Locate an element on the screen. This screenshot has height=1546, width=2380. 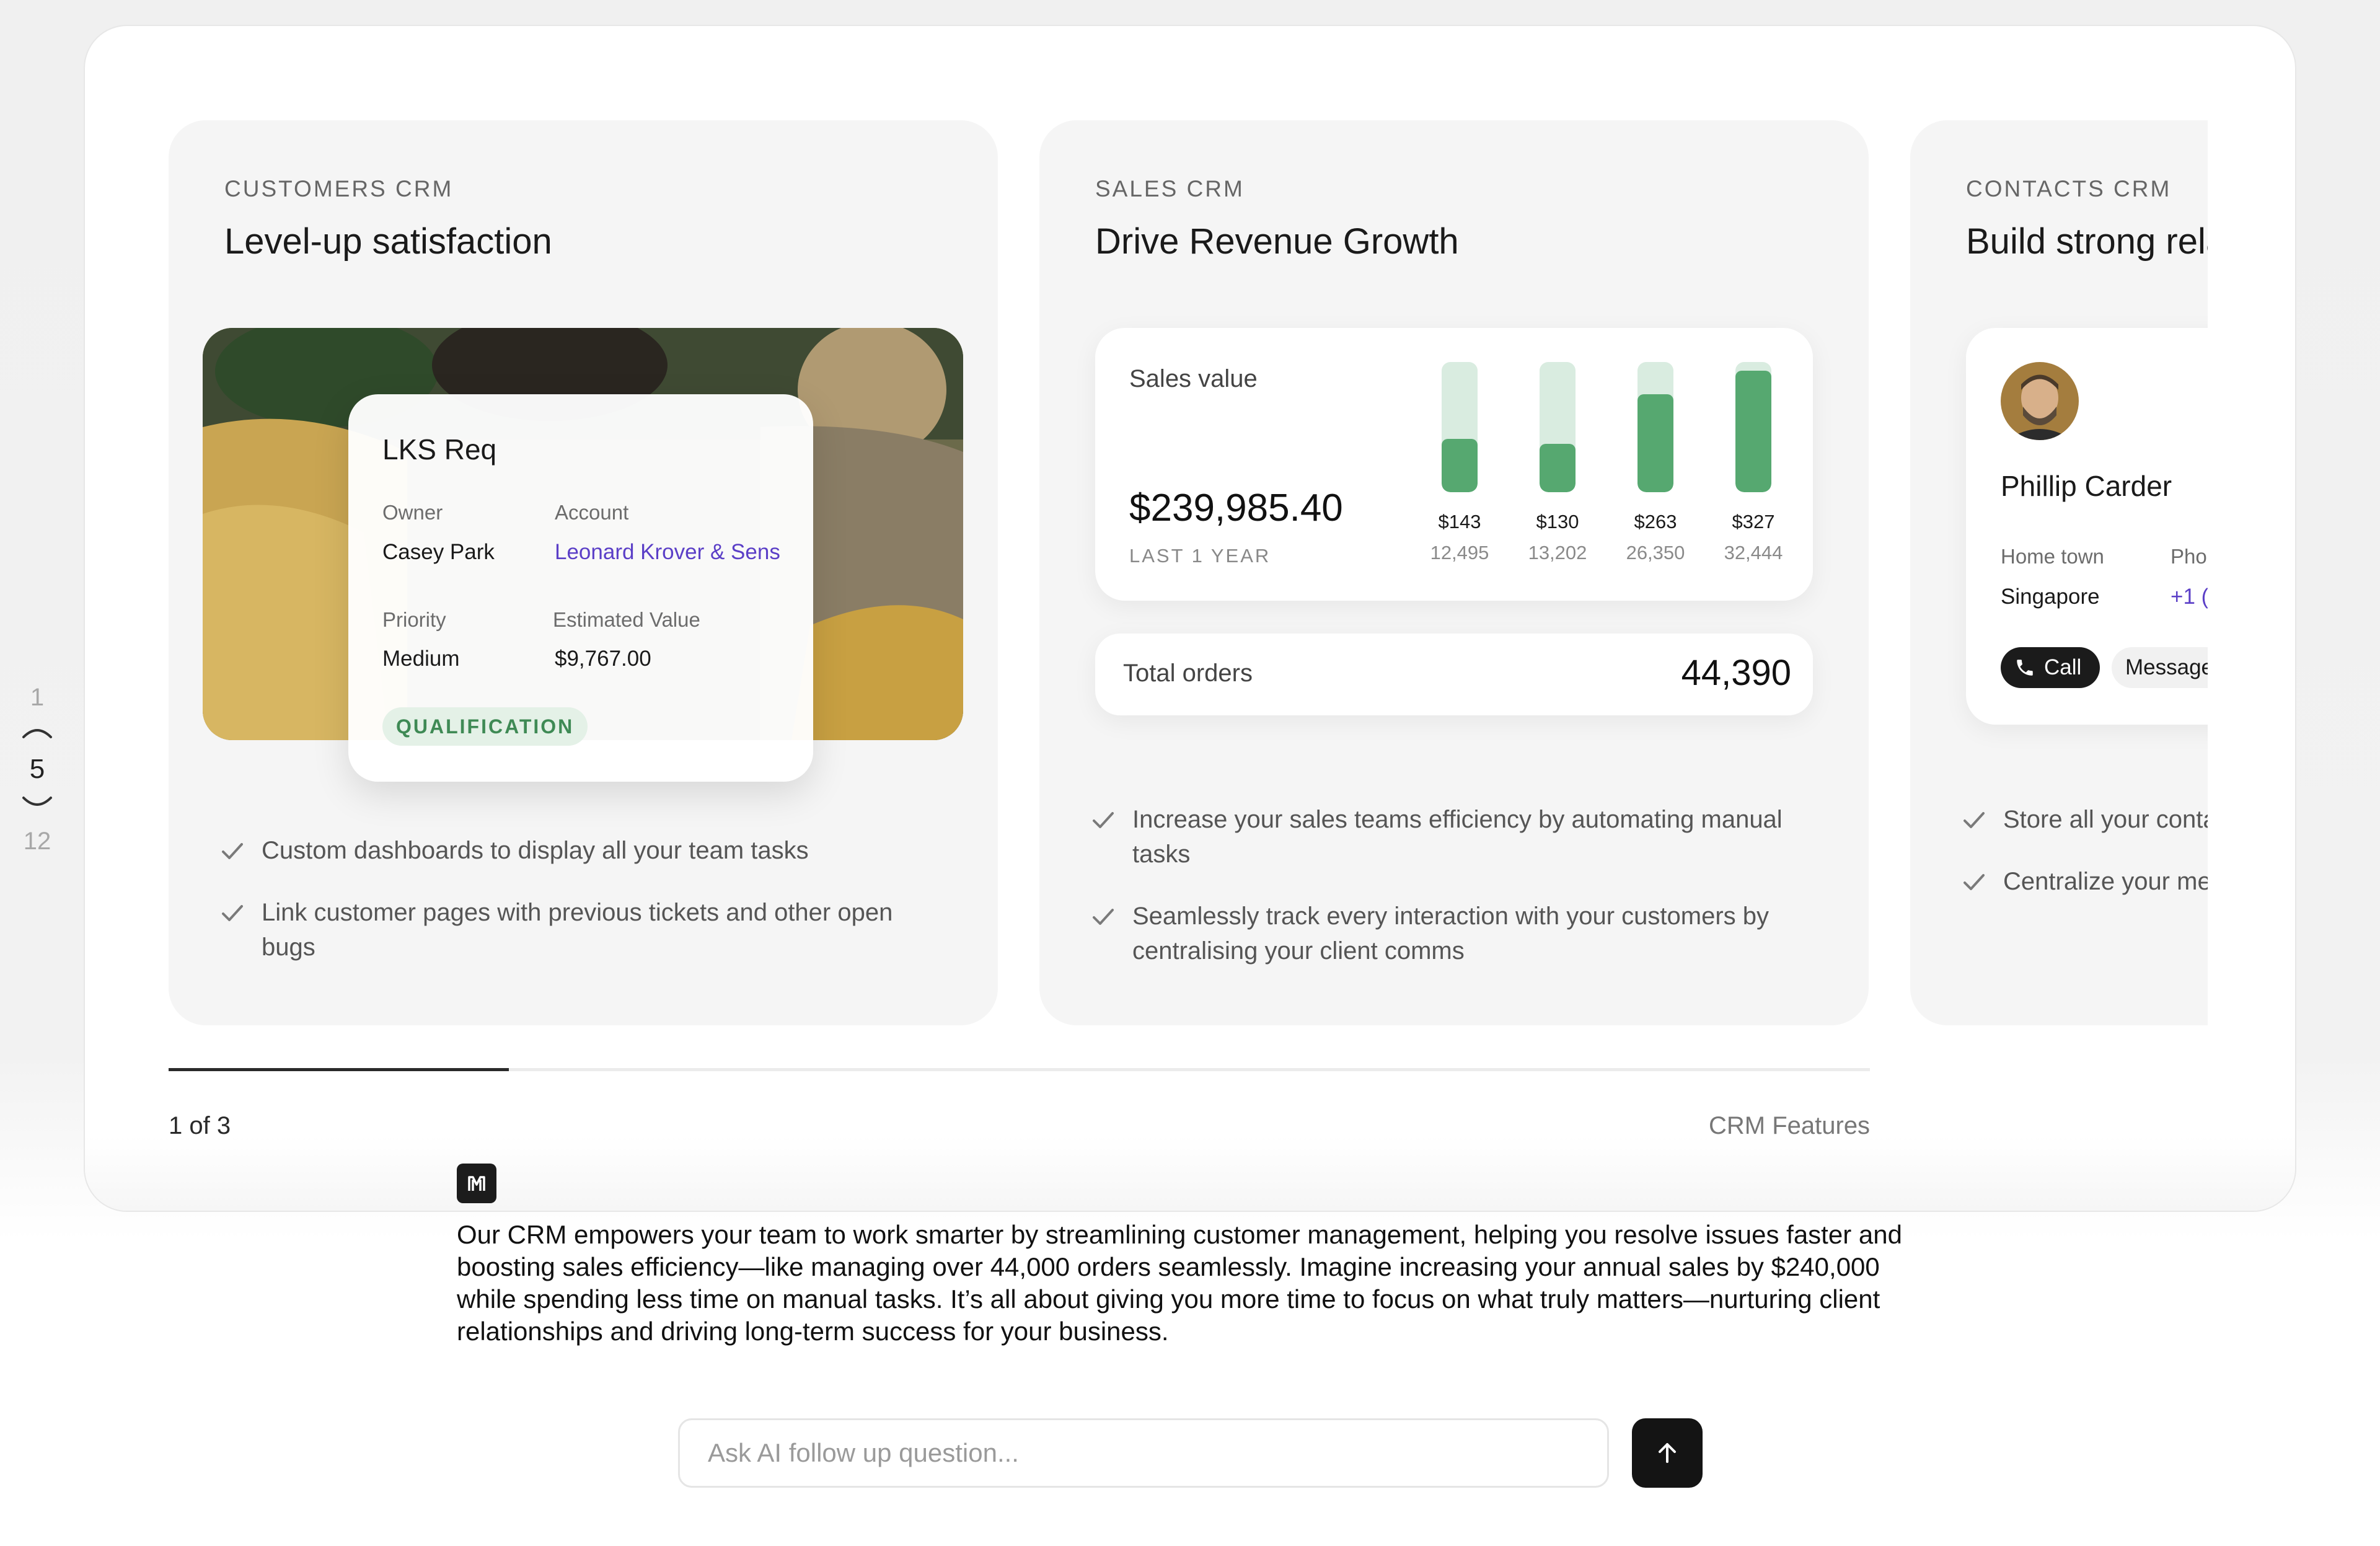
sales-period: LAST 1 YEAR is located at coordinates (1200, 556).